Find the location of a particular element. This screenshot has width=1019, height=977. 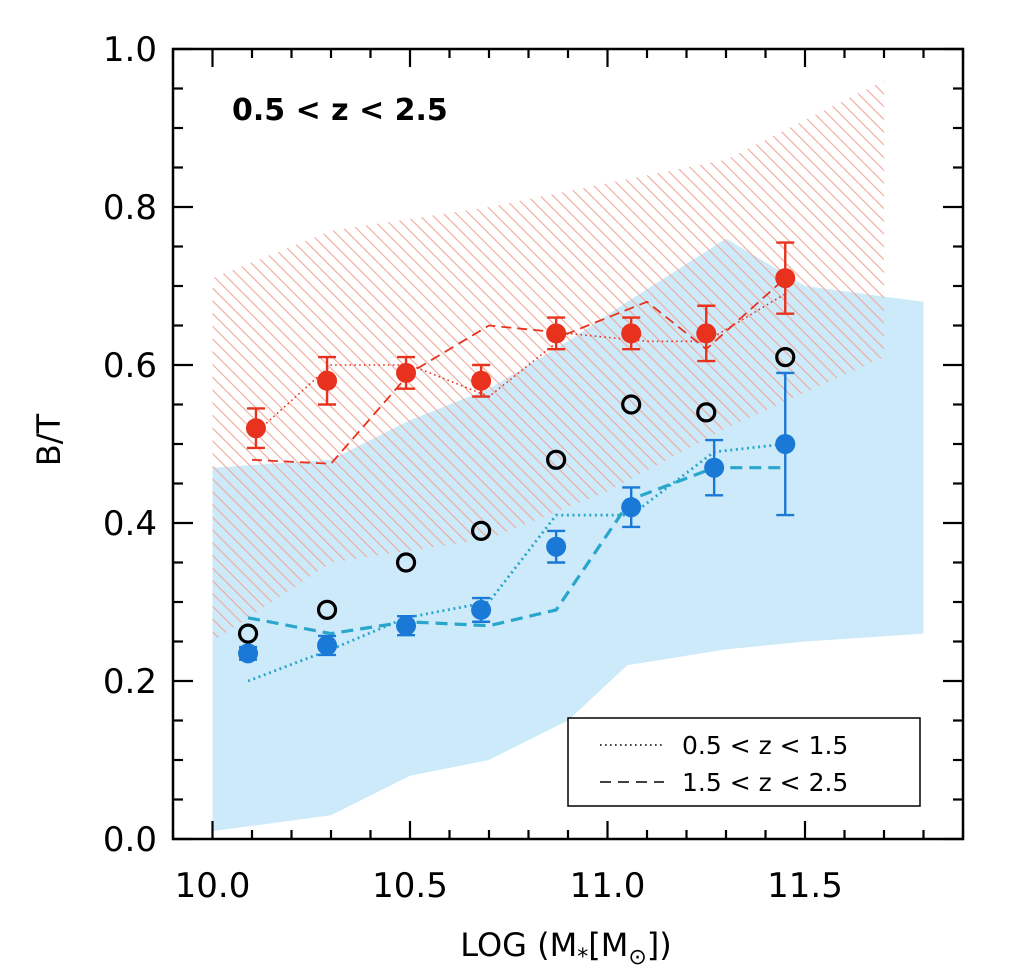

red-dashed-line is located at coordinates (518, 371).